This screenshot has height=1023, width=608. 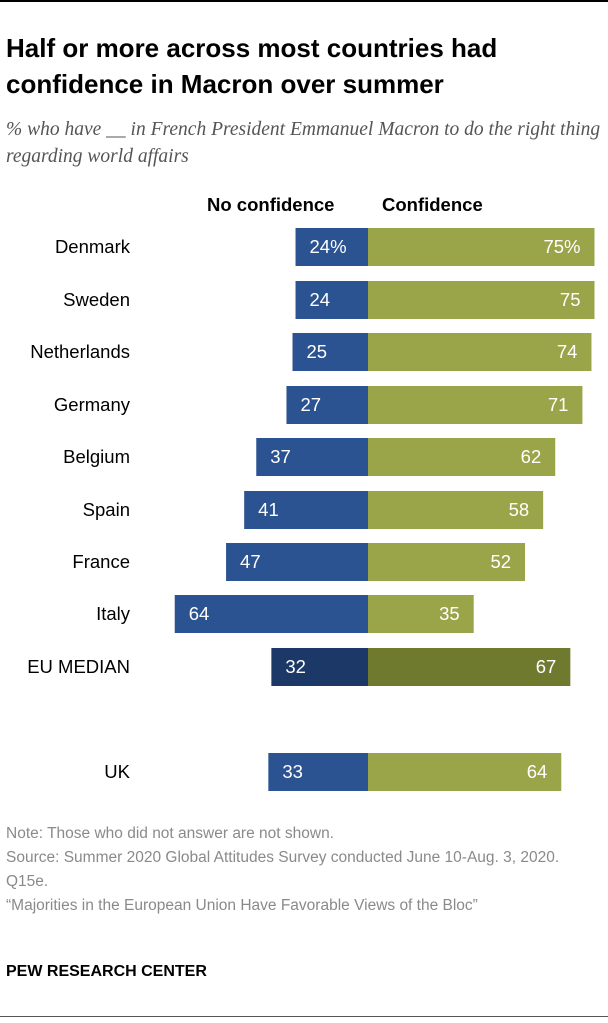 I want to click on value-label-confidence: 62, so click(x=531, y=456).